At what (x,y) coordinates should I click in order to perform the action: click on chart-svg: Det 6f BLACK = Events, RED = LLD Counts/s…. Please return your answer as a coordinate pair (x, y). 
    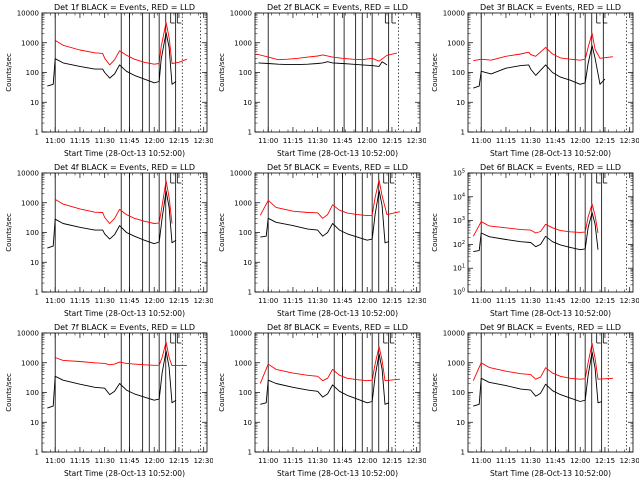
    Looking at the image, I should click on (535, 240).